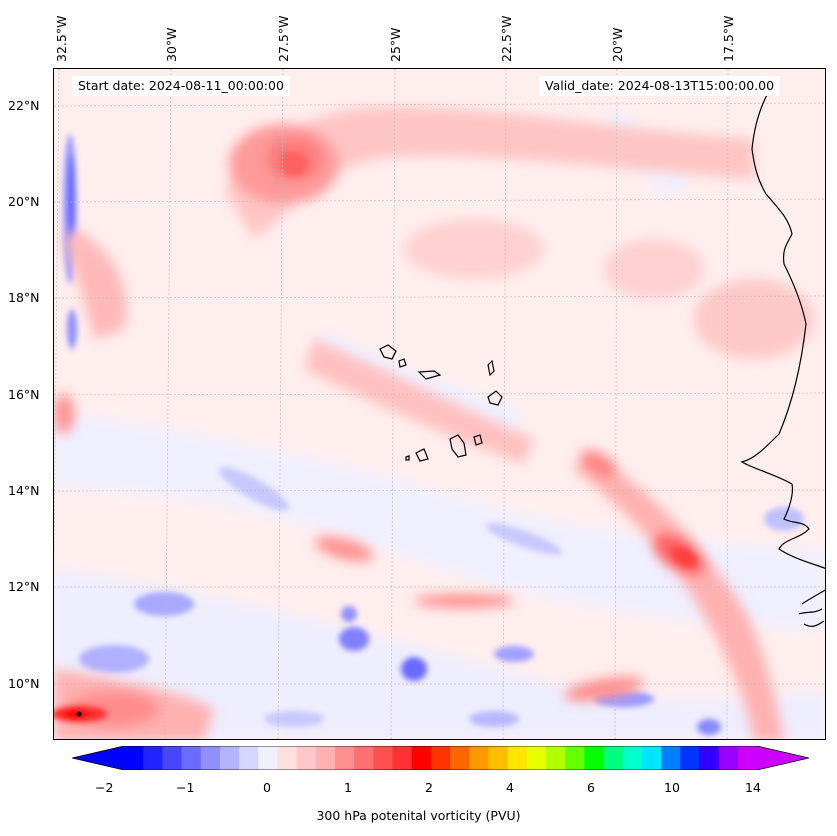 This screenshot has height=836, width=837. What do you see at coordinates (61, 38) in the screenshot?
I see `lon-label-32-5w: 32.5°W` at bounding box center [61, 38].